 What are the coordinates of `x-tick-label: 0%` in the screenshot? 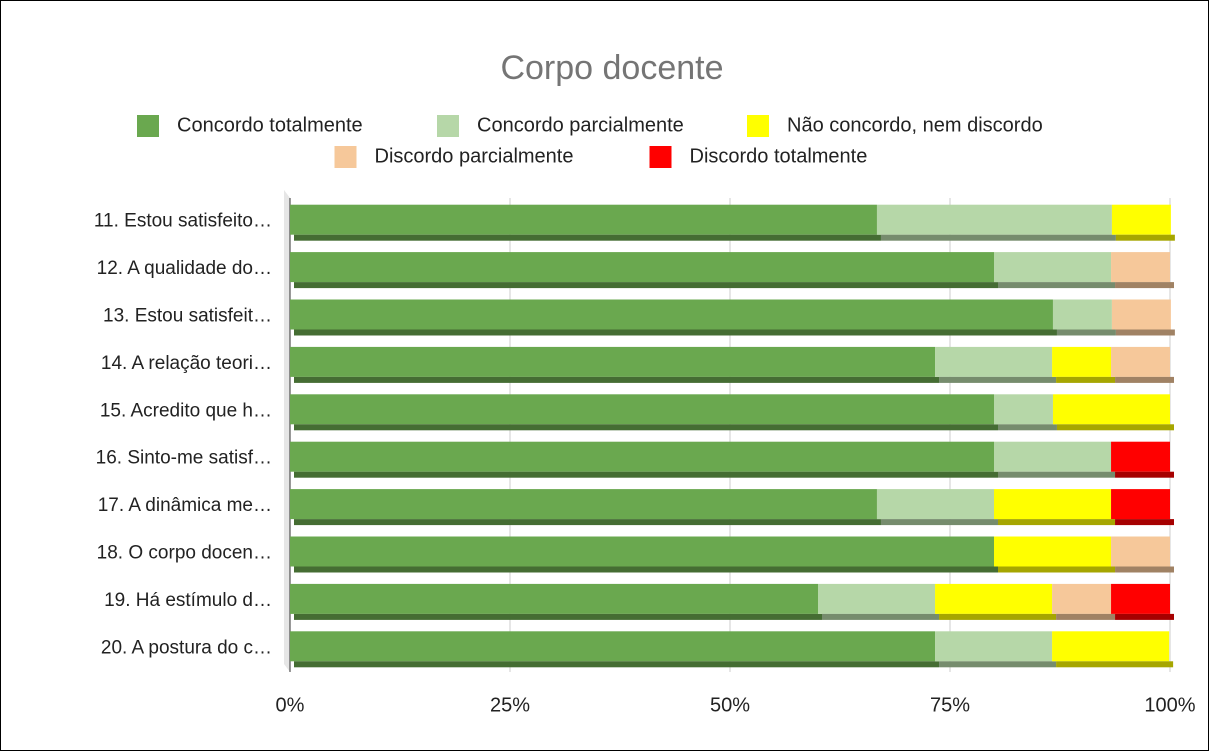 It's located at (290, 705).